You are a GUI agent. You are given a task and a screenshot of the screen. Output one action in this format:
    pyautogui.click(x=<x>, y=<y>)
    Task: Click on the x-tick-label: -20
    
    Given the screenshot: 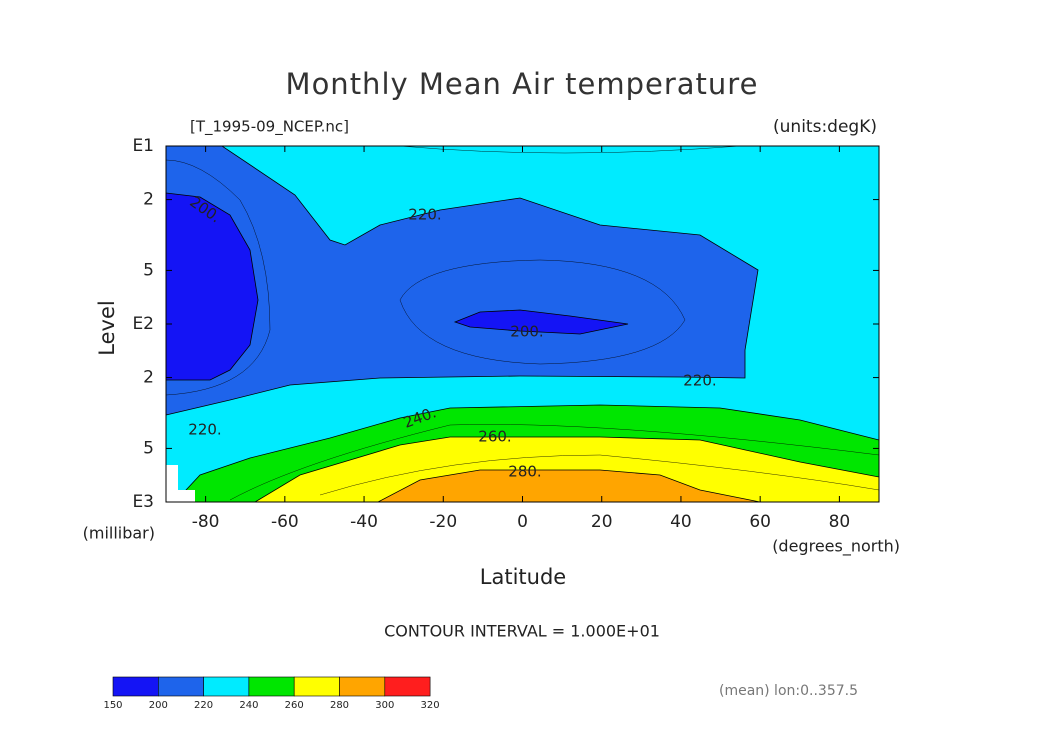 What is the action you would take?
    pyautogui.click(x=443, y=522)
    